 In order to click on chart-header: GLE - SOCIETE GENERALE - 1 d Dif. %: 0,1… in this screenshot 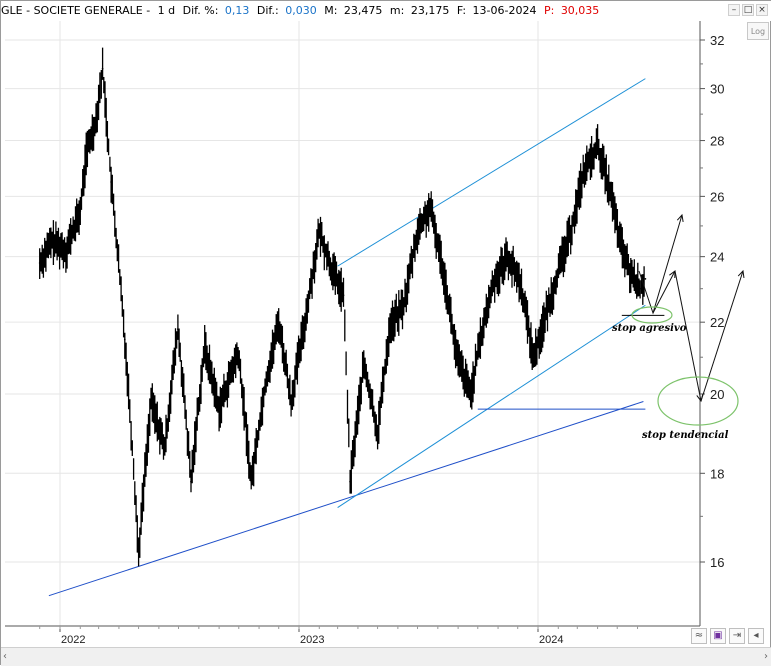, I will do `click(386, 11)`.